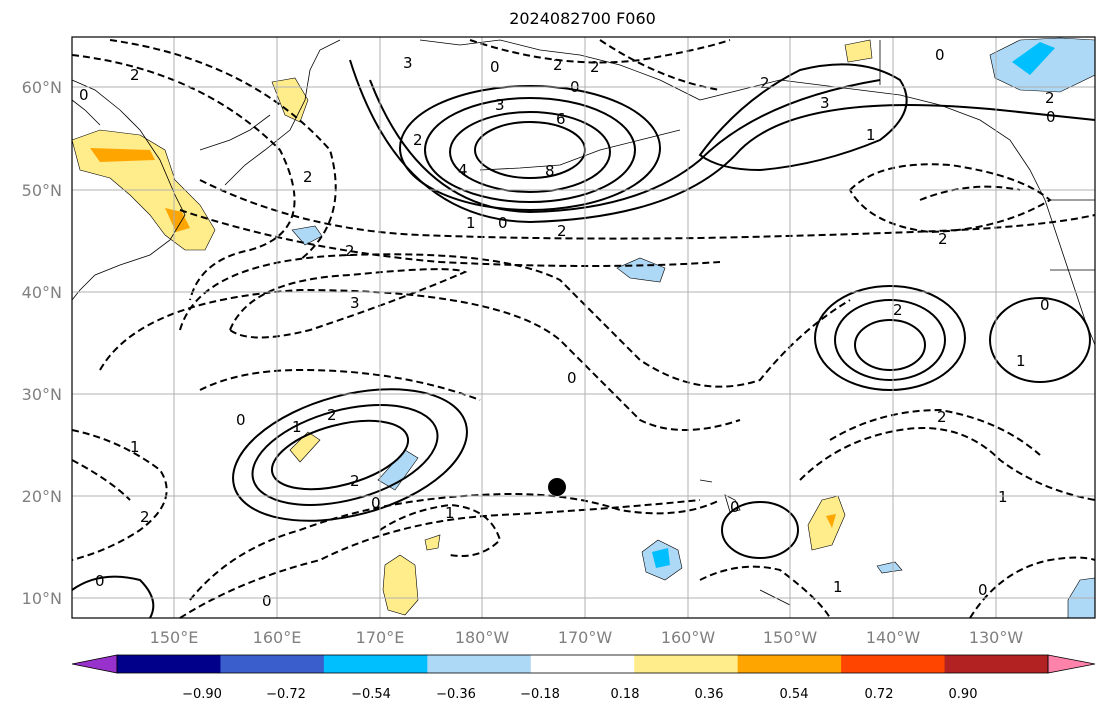 This screenshot has height=712, width=1105. Describe the element at coordinates (42, 87) in the screenshot. I see `lat-tick: 60°N` at that location.